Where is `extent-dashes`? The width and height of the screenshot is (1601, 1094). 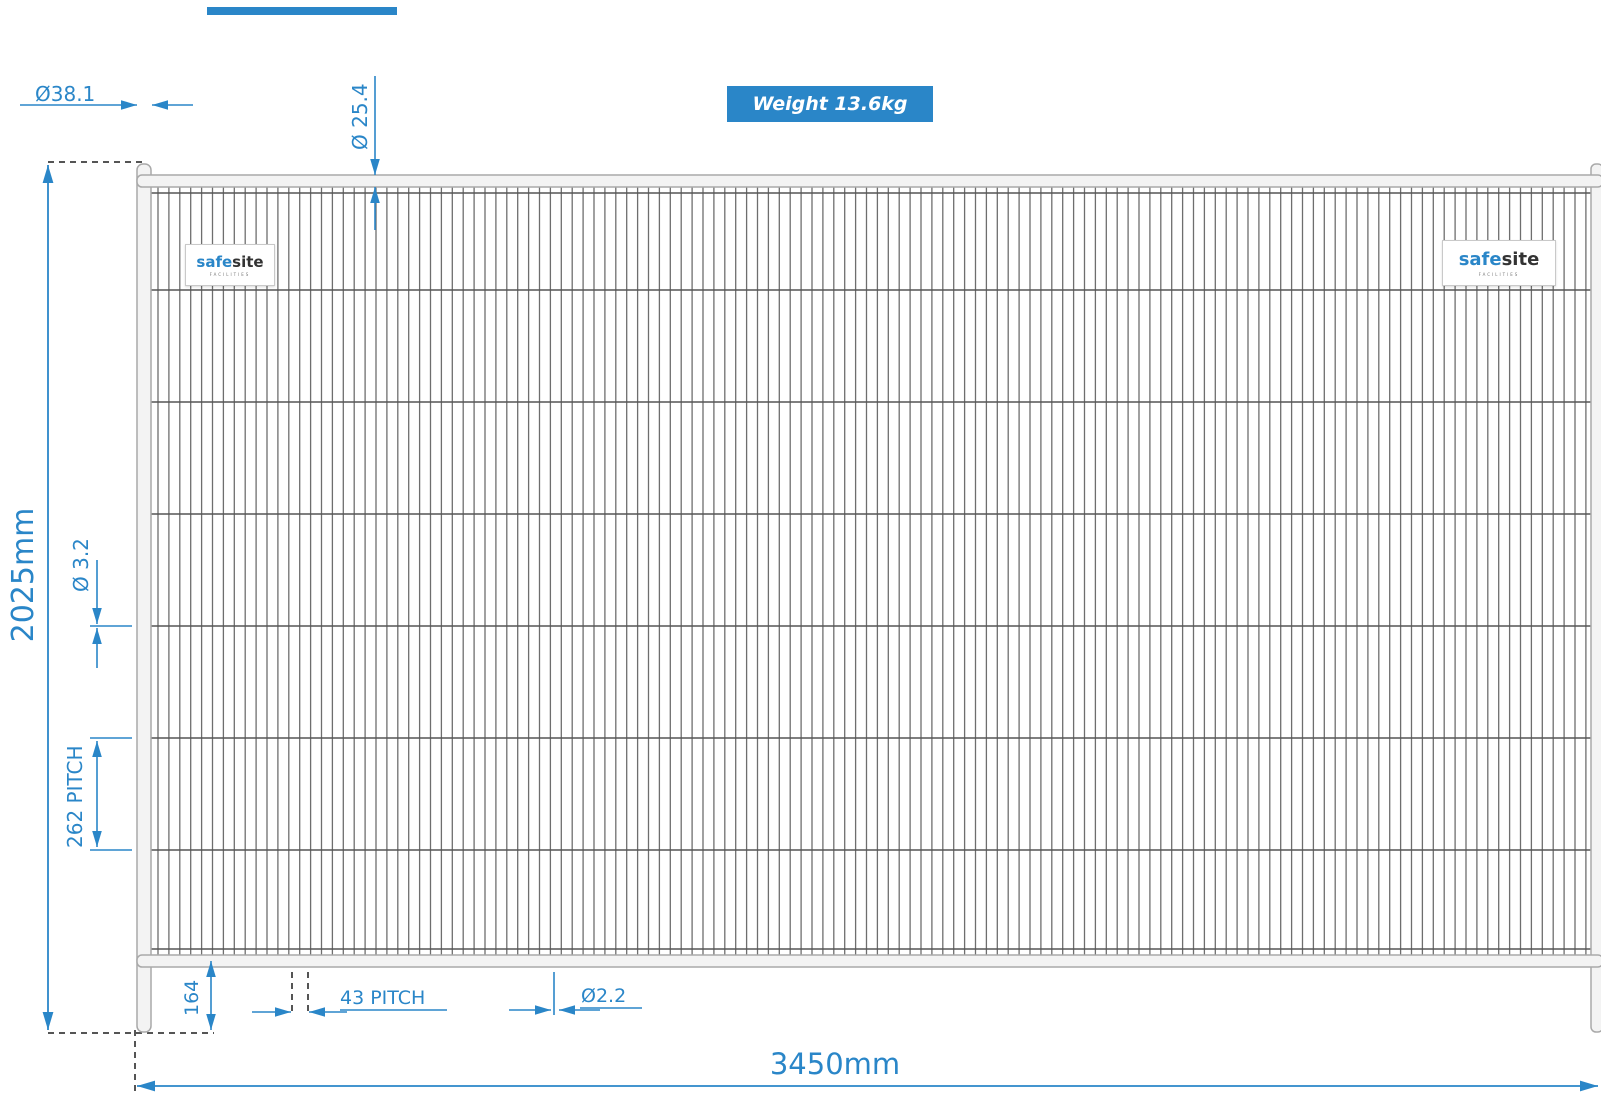
extent-dashes is located at coordinates (178, 627).